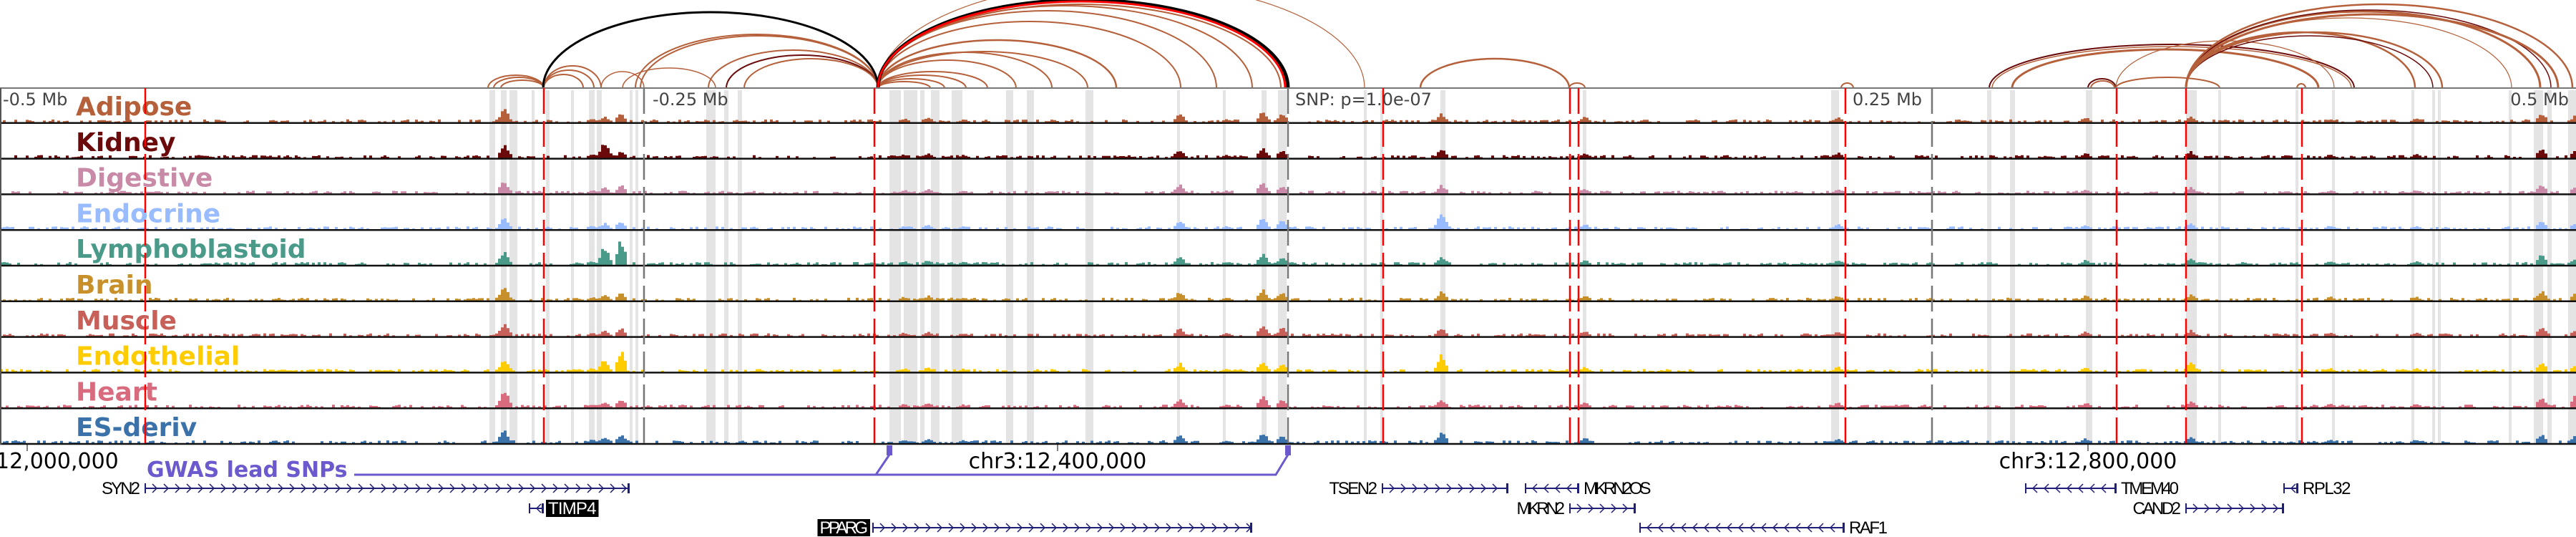 This screenshot has width=2576, height=537. I want to click on gene-timp4: TIMP4, so click(564, 508).